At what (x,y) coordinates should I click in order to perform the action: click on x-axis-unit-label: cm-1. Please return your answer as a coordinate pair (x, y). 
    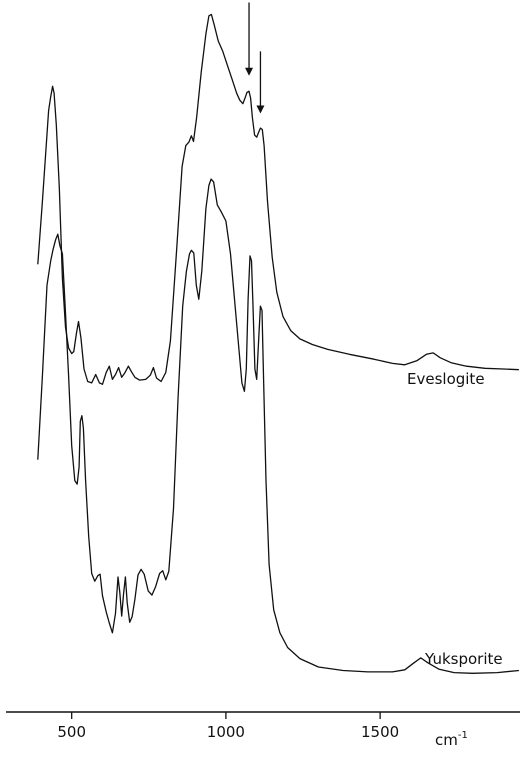
    Looking at the image, I should click on (451, 739).